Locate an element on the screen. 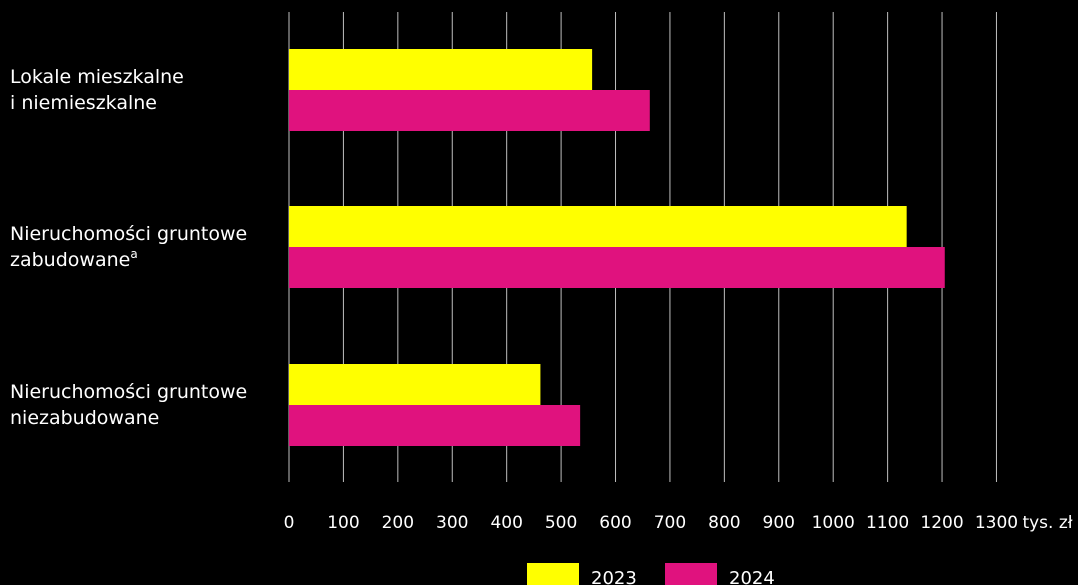 Image resolution: width=1078 pixels, height=585 pixels. category-label: Lokale mieszkalne i niemieszkalne is located at coordinates (97, 90).